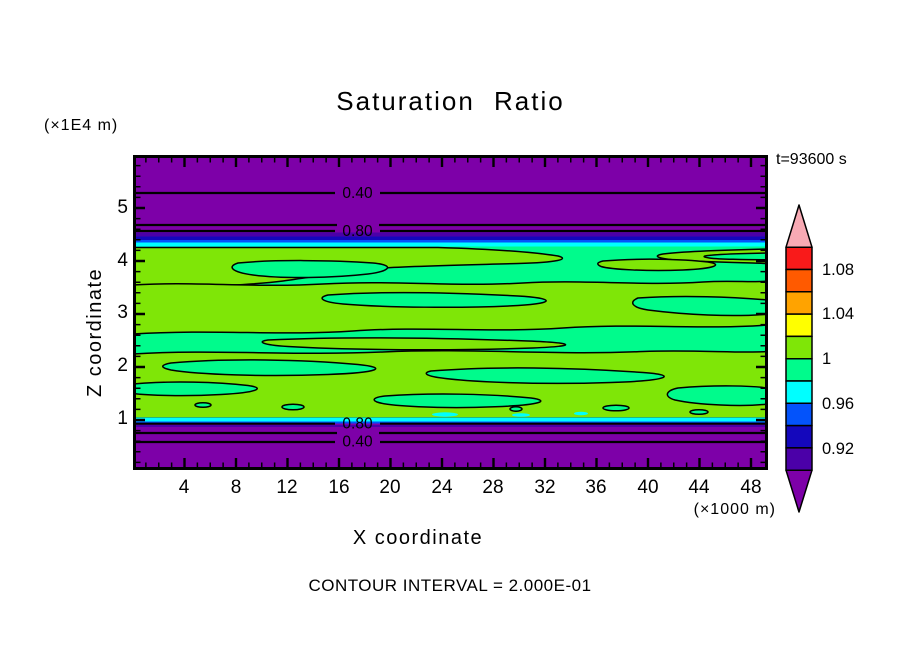 The image size is (904, 654). What do you see at coordinates (734, 509) in the screenshot?
I see `x-axis-unit-label: (×1000 m)` at bounding box center [734, 509].